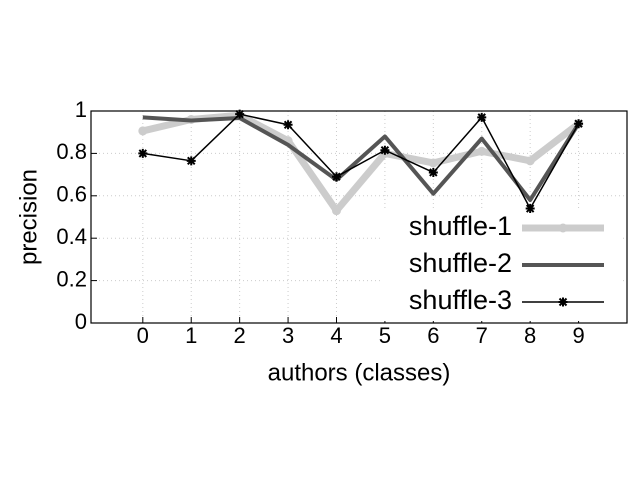  Describe the element at coordinates (71, 194) in the screenshot. I see `y-tick-label: 0.6` at that location.